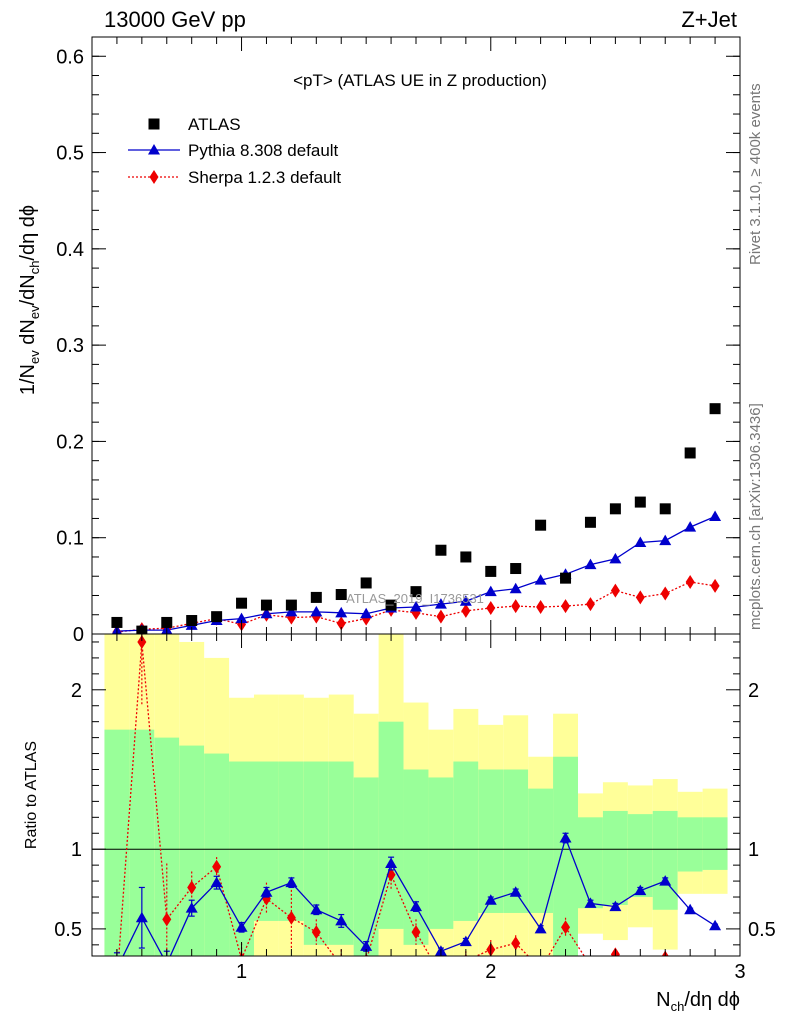  I want to click on header-left: 13000 GeV pp, so click(175, 19).